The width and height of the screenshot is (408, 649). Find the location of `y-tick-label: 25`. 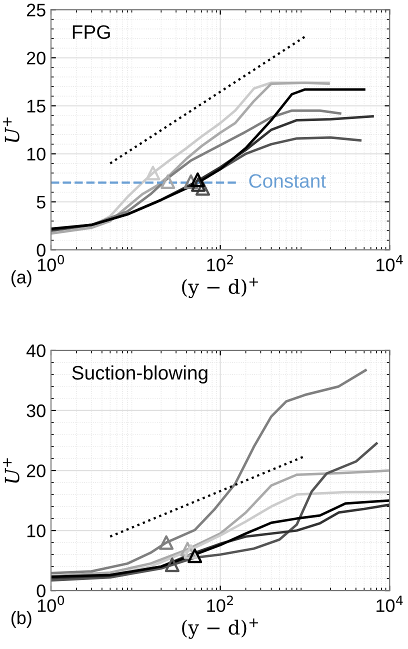

y-tick-label: 25 is located at coordinates (36, 10).